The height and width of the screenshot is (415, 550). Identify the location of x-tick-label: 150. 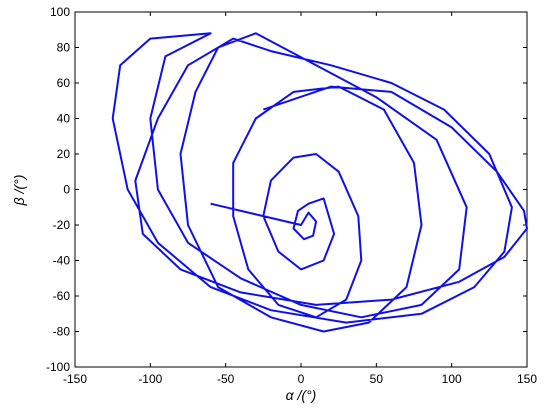
(527, 379).